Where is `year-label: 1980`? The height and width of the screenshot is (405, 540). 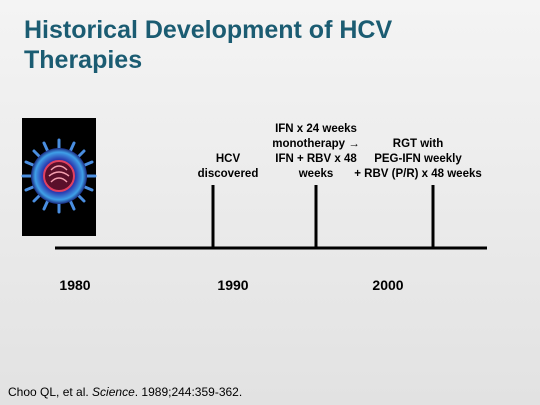
year-label: 1980 is located at coordinates (74, 285).